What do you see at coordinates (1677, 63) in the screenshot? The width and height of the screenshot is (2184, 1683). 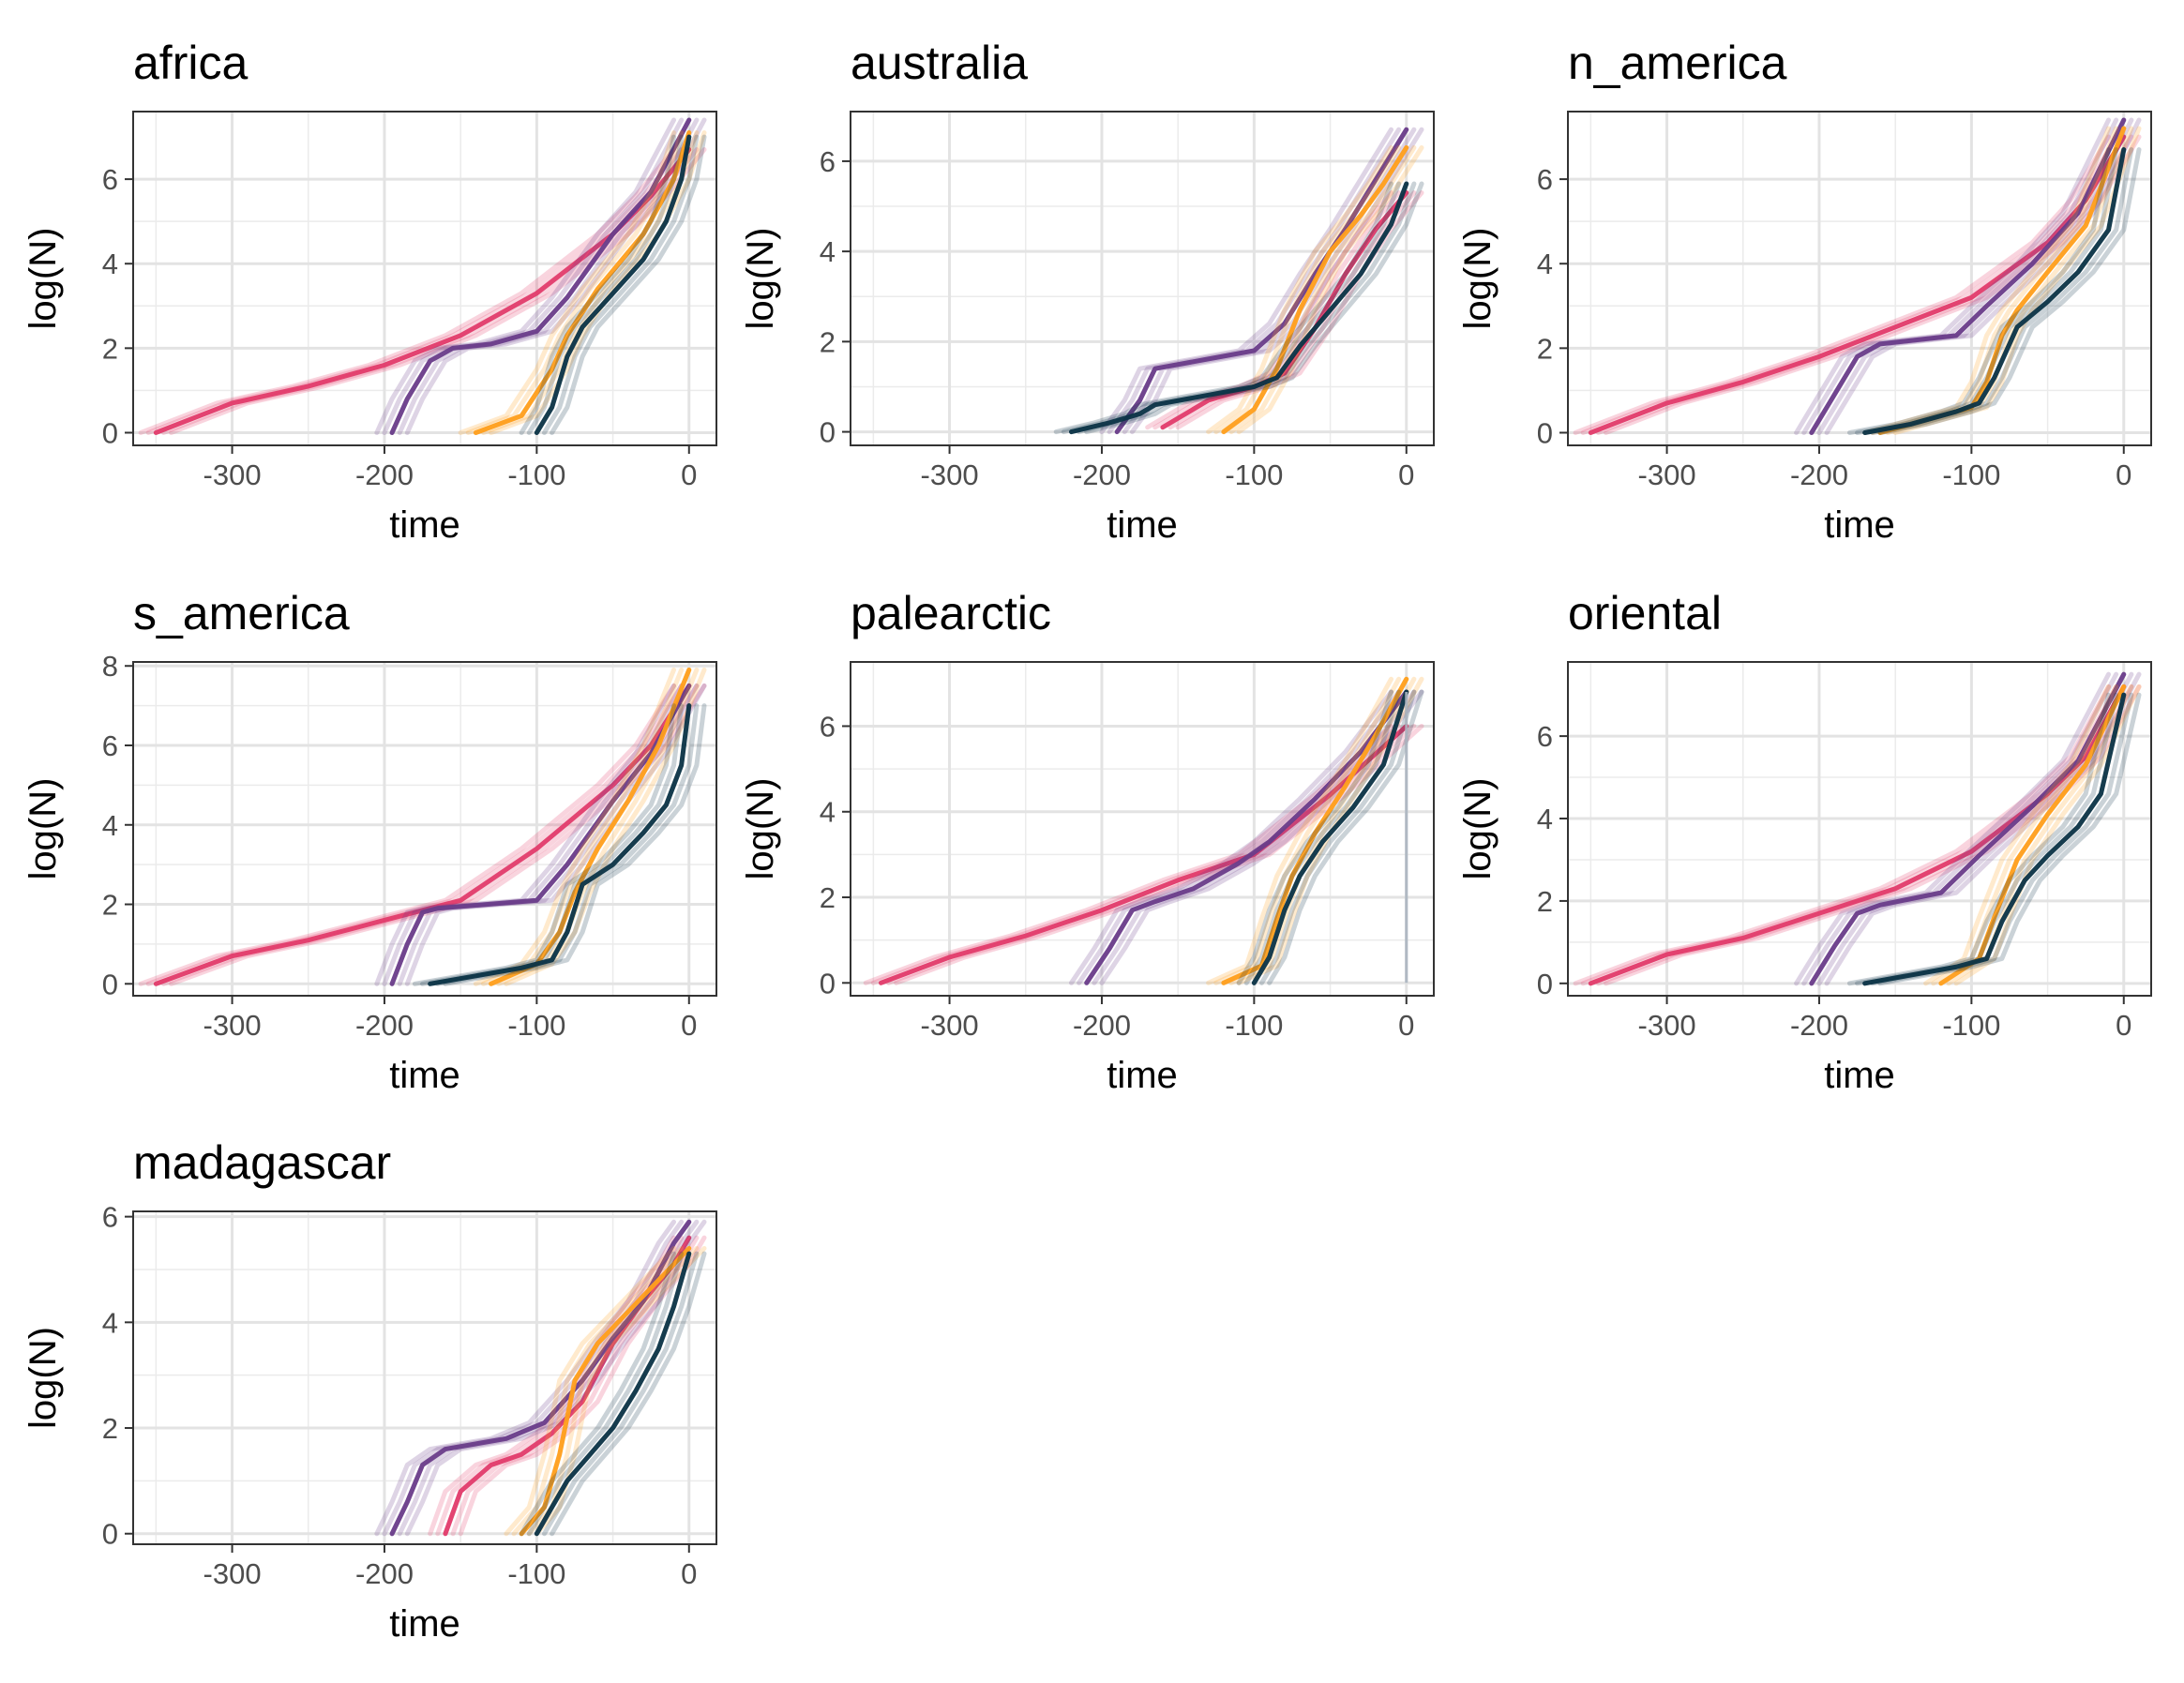 I see `panel-title: n_america` at bounding box center [1677, 63].